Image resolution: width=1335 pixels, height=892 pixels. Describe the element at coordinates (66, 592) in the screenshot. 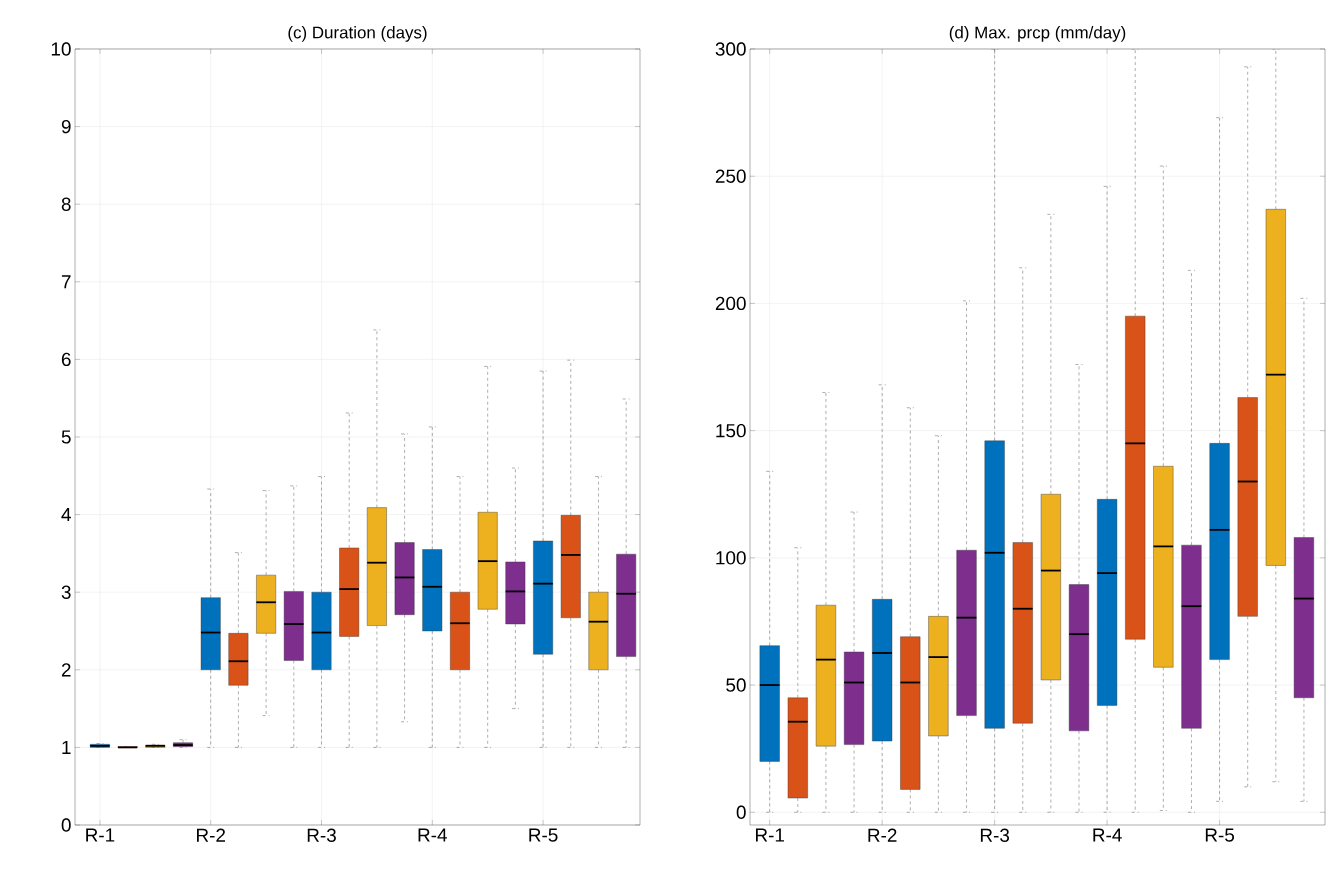

I see `y-tick-label: 3` at that location.